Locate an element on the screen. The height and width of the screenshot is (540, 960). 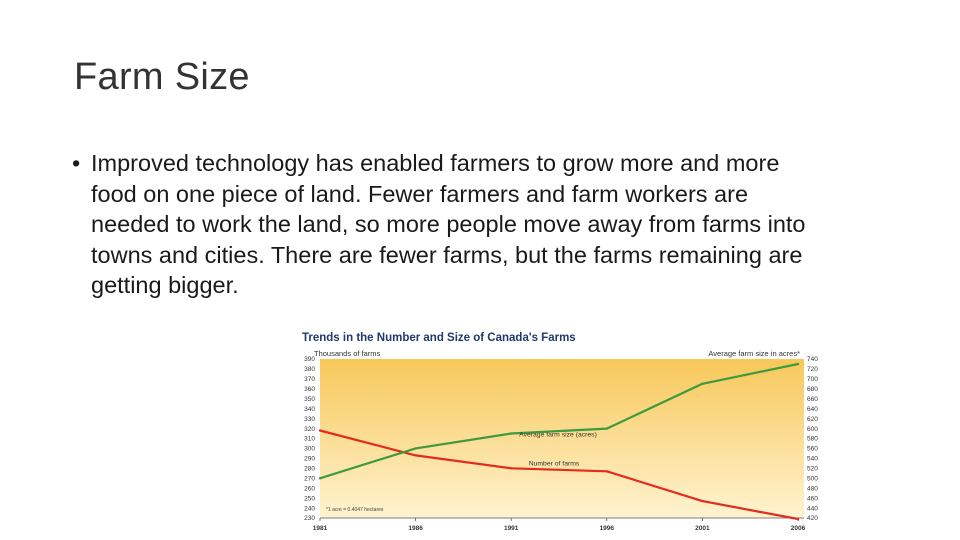
right-tick-label: 600 is located at coordinates (812, 429).